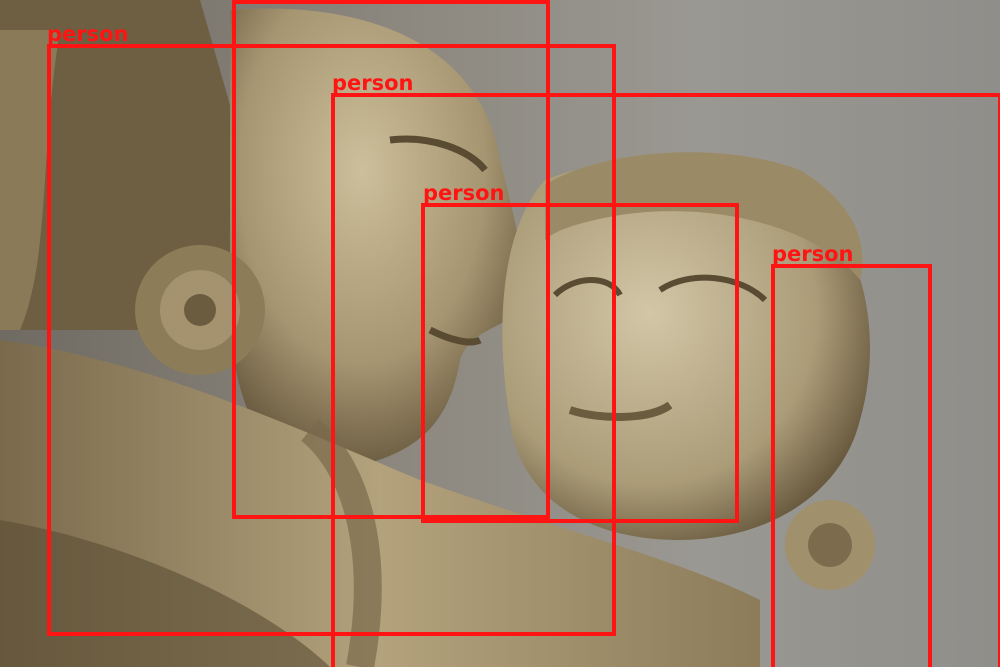 The height and width of the screenshot is (667, 1000). Describe the element at coordinates (813, 254) in the screenshot. I see `detection-label-5: person` at that location.